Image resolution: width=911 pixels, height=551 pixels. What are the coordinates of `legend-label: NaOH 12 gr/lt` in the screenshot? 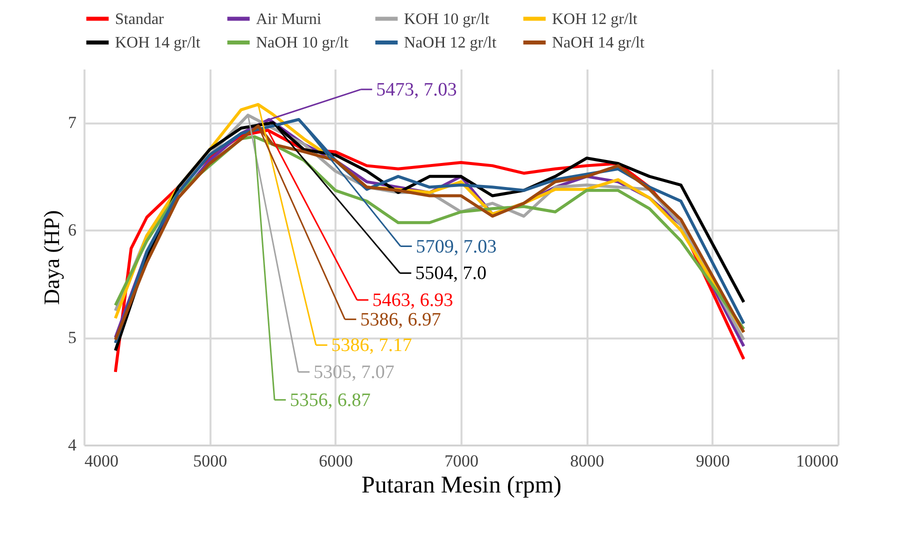 It's located at (450, 43).